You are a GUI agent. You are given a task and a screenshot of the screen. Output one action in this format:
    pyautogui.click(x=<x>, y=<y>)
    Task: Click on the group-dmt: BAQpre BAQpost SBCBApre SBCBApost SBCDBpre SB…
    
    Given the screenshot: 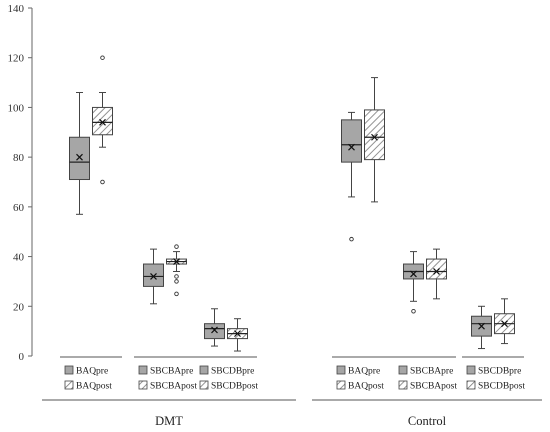 What is the action you would take?
    pyautogui.click(x=169, y=392)
    